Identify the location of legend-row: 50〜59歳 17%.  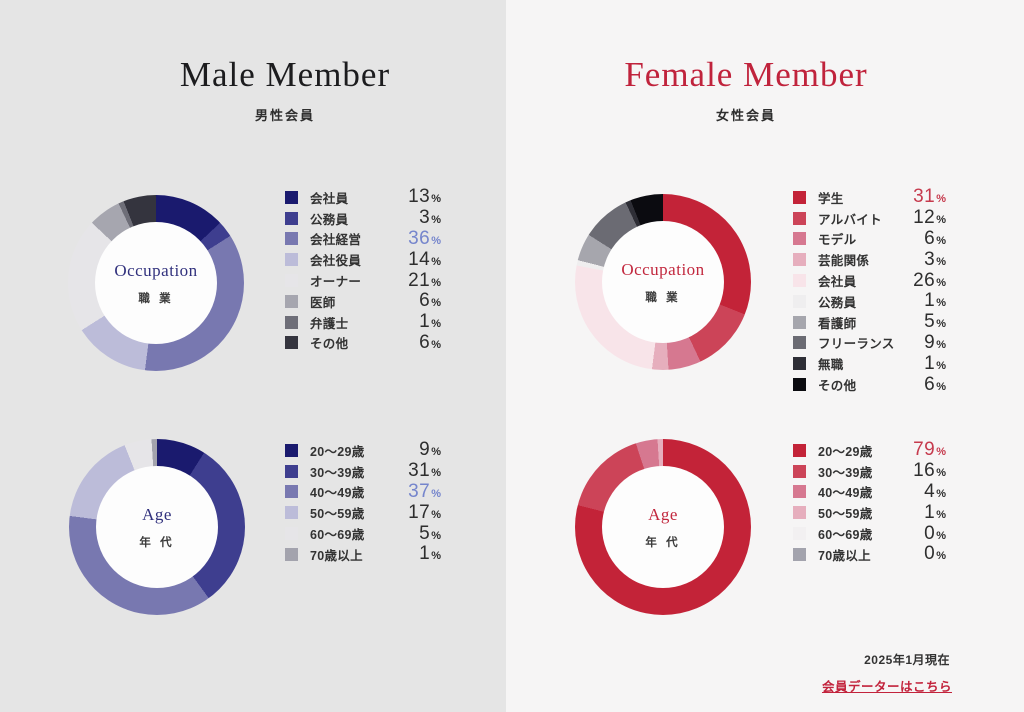
(363, 512).